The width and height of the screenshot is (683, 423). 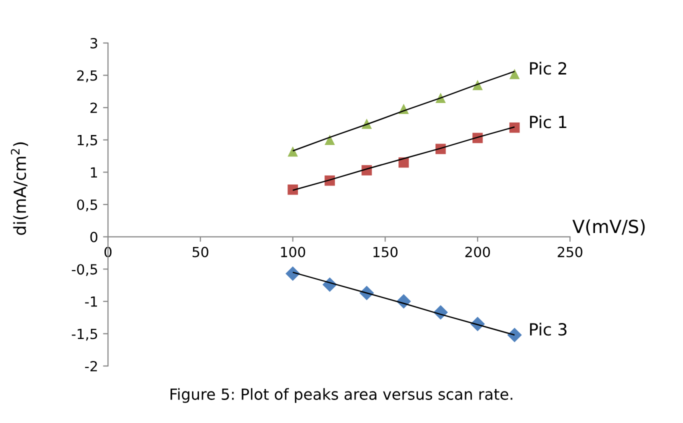 I want to click on x-tick-label: 100, so click(x=293, y=252).